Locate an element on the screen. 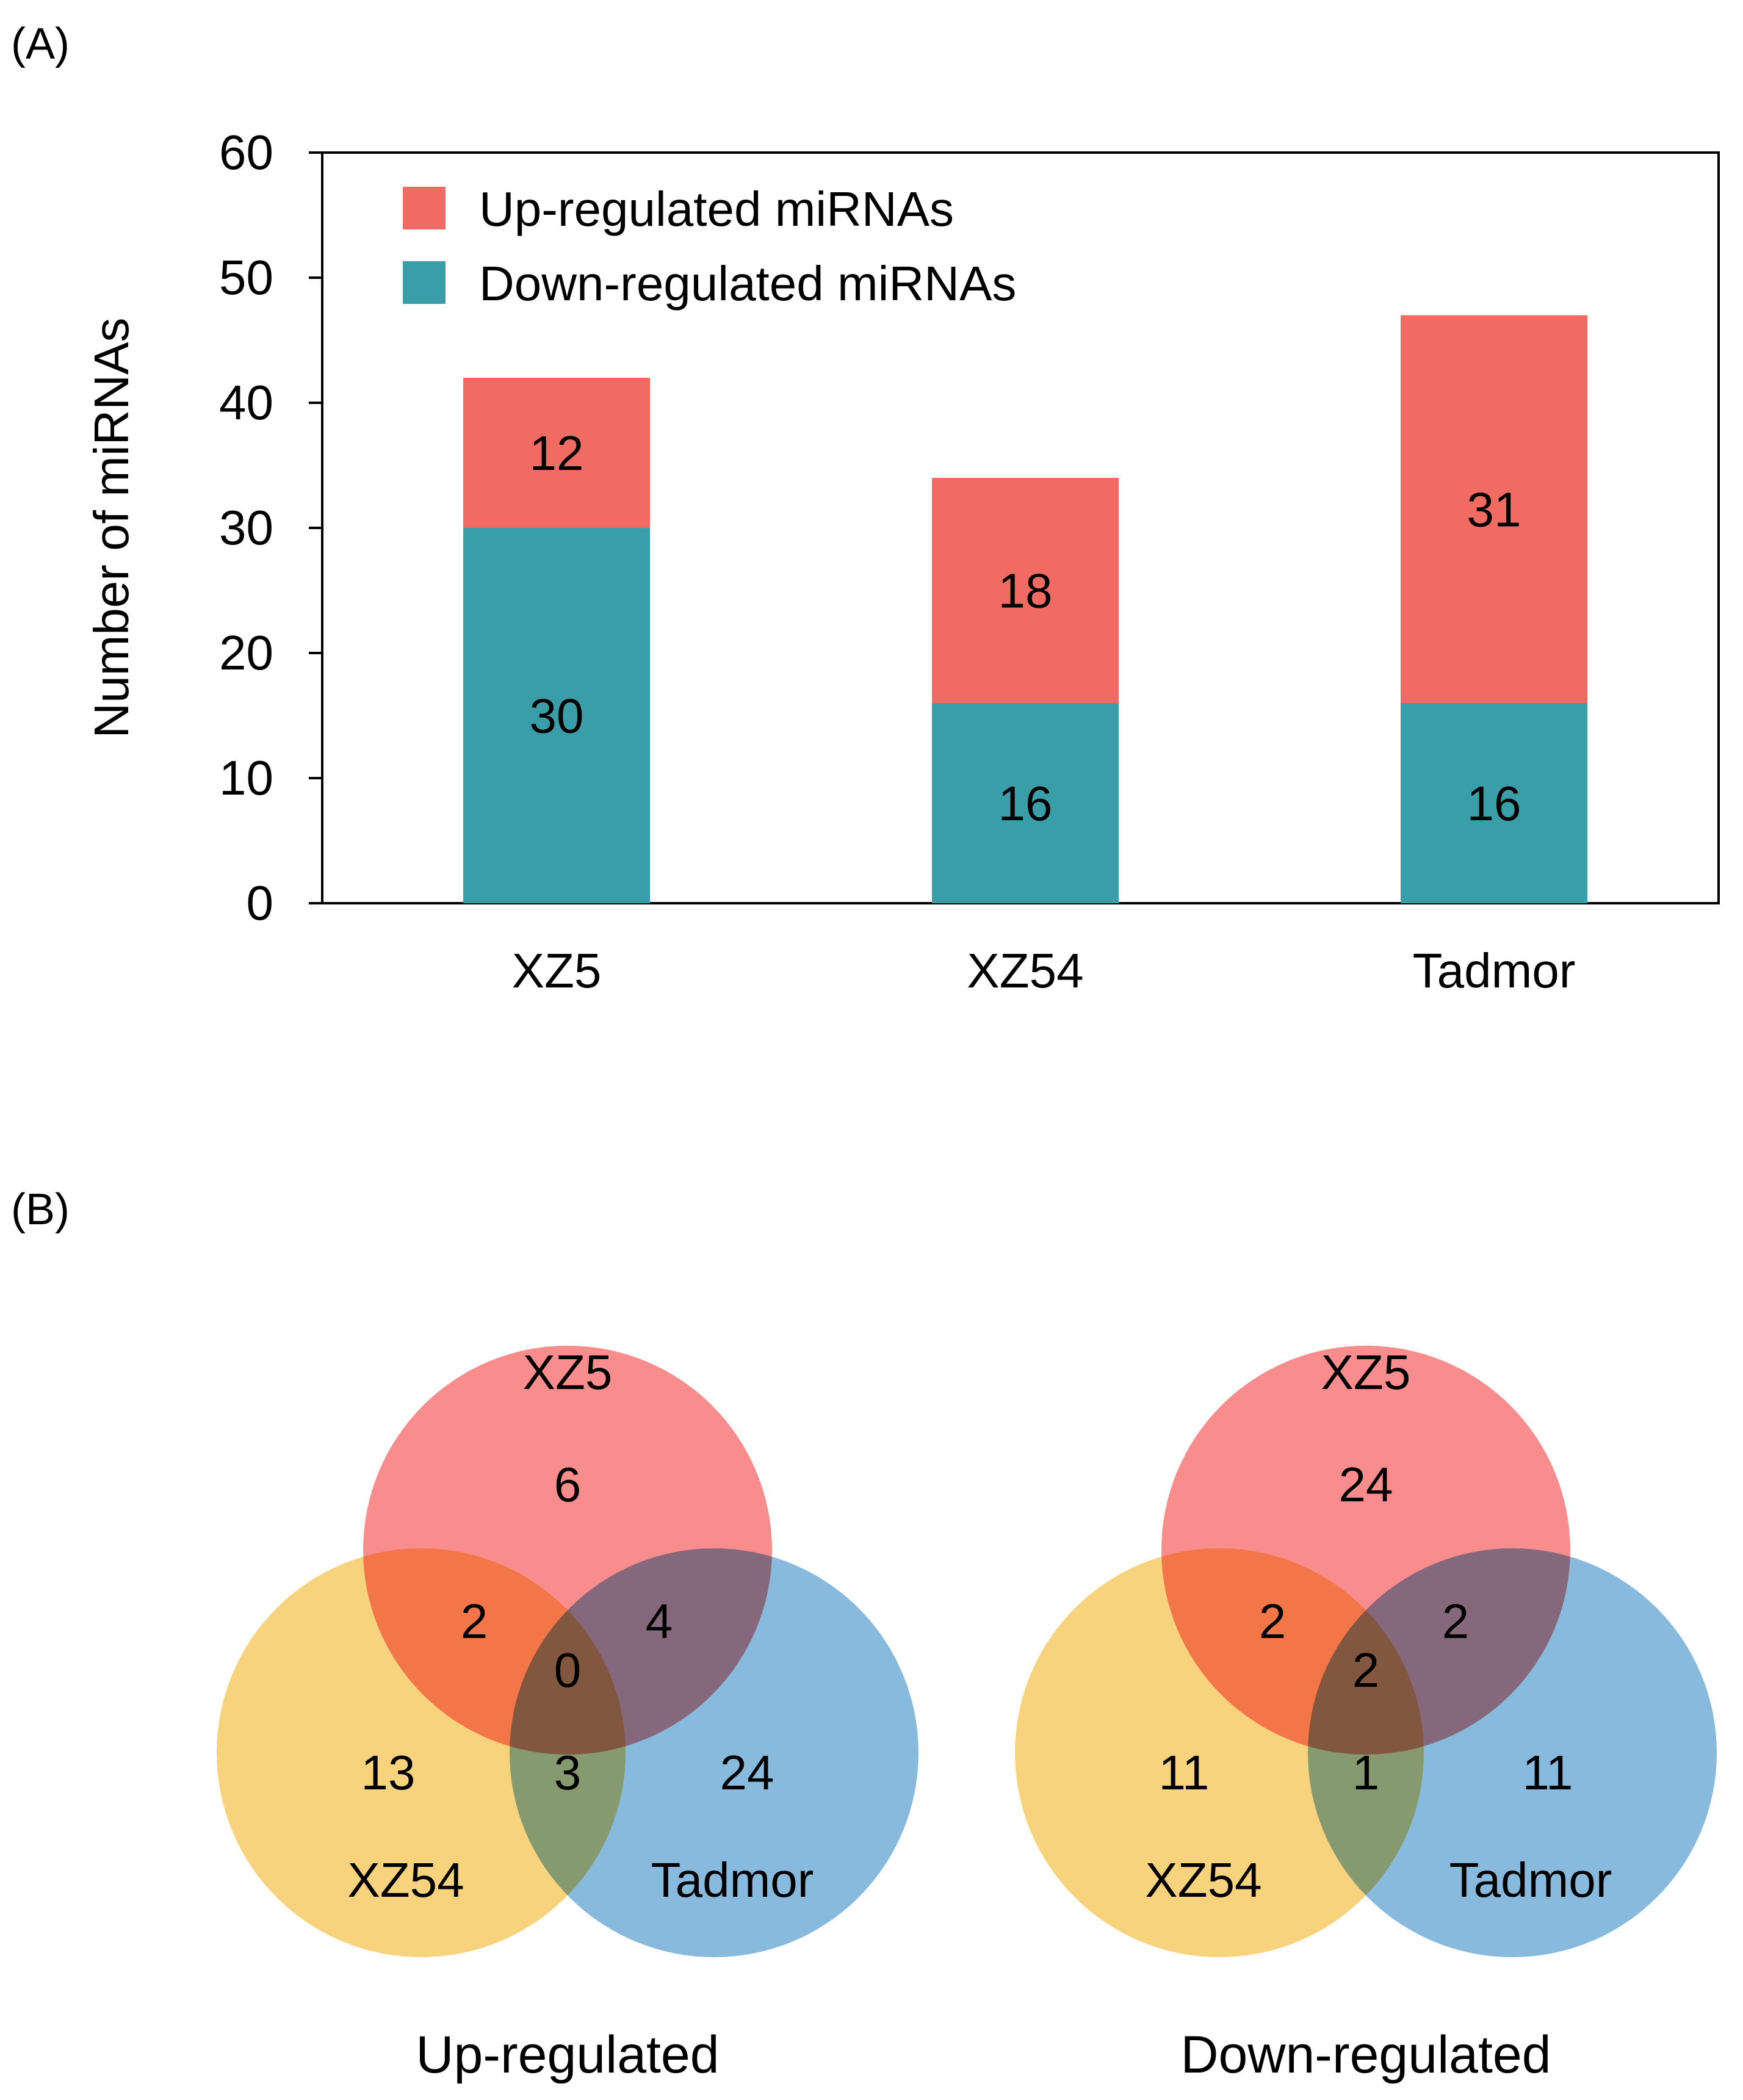 The width and height of the screenshot is (1743, 2100). y-axis-label: Number of miRNAs is located at coordinates (112, 527).